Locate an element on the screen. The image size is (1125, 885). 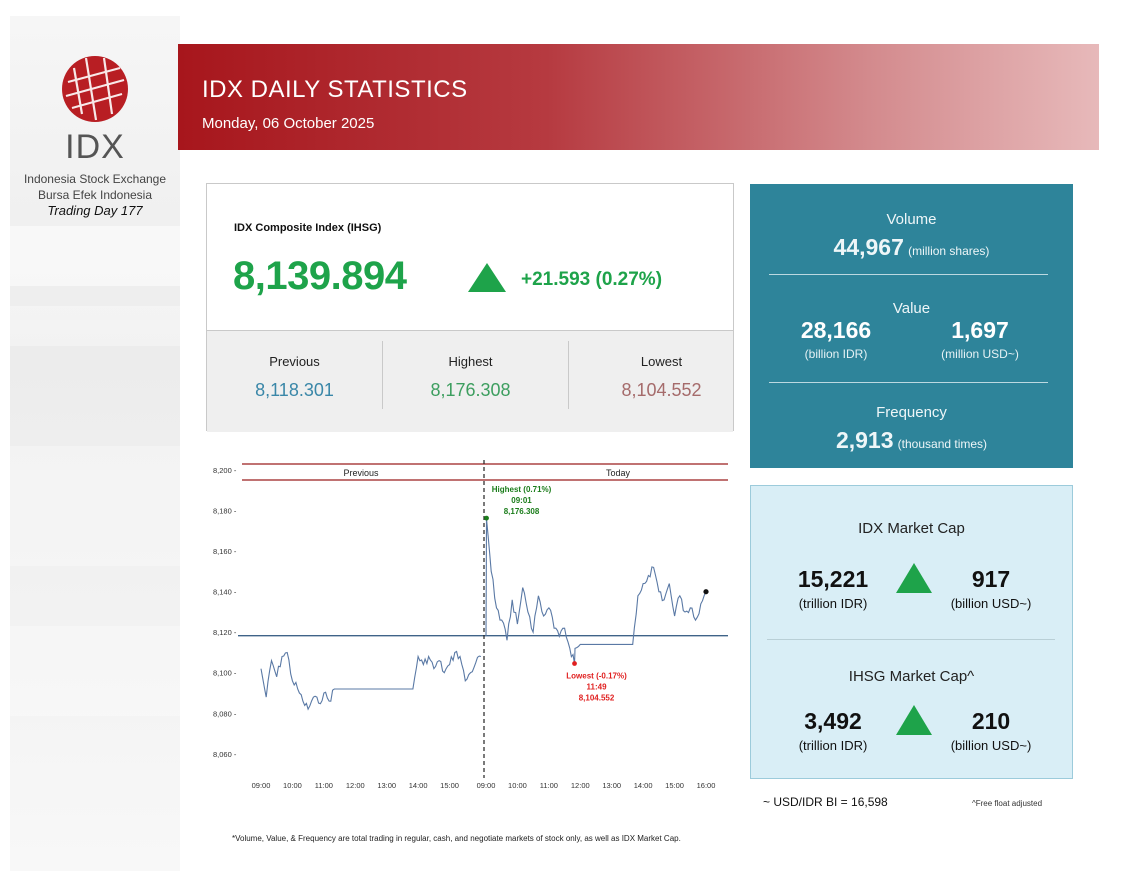
report-date: Monday, 06 October 2025 is located at coordinates (288, 123).